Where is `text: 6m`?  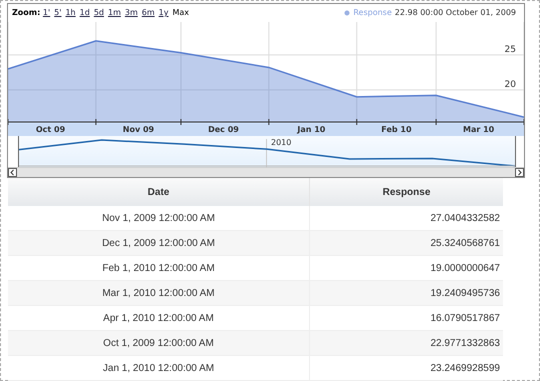
text: 6m is located at coordinates (148, 12).